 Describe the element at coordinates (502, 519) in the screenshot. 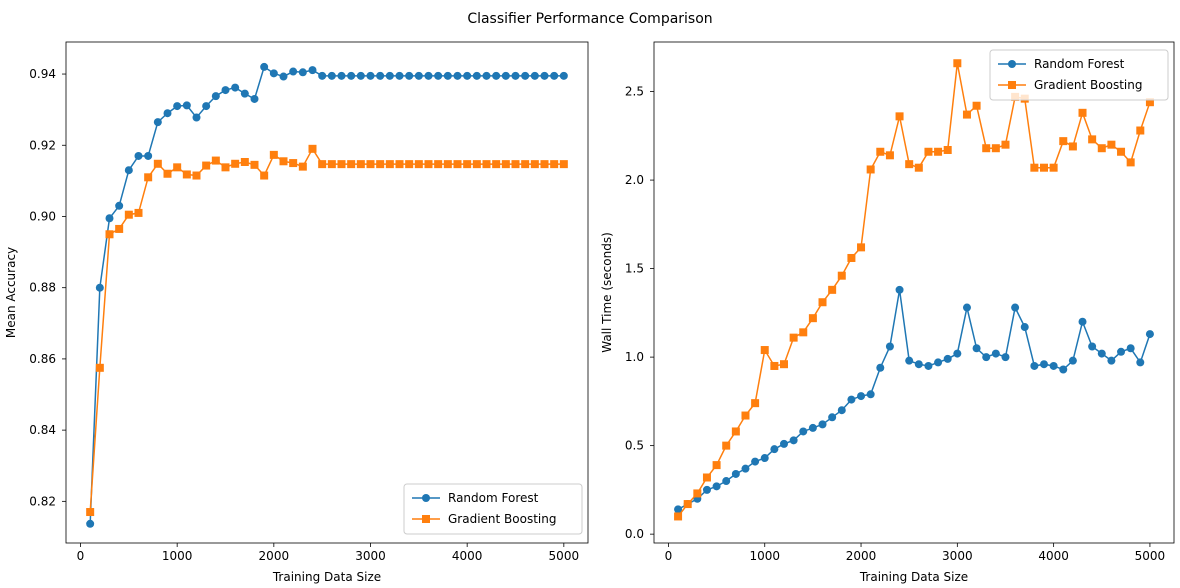

I see `legend-label: Gradient Boosting` at that location.